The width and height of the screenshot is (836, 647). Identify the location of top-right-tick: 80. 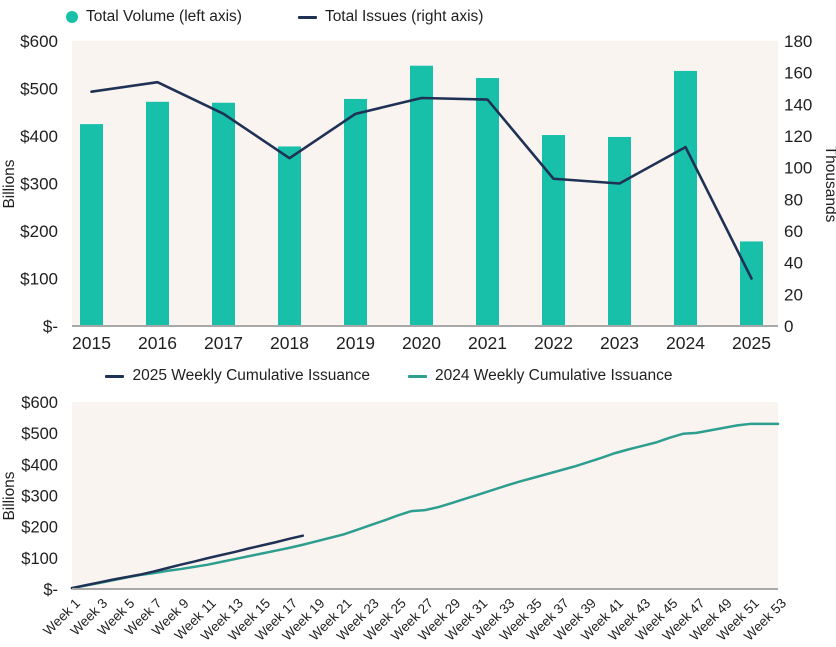
(793, 199).